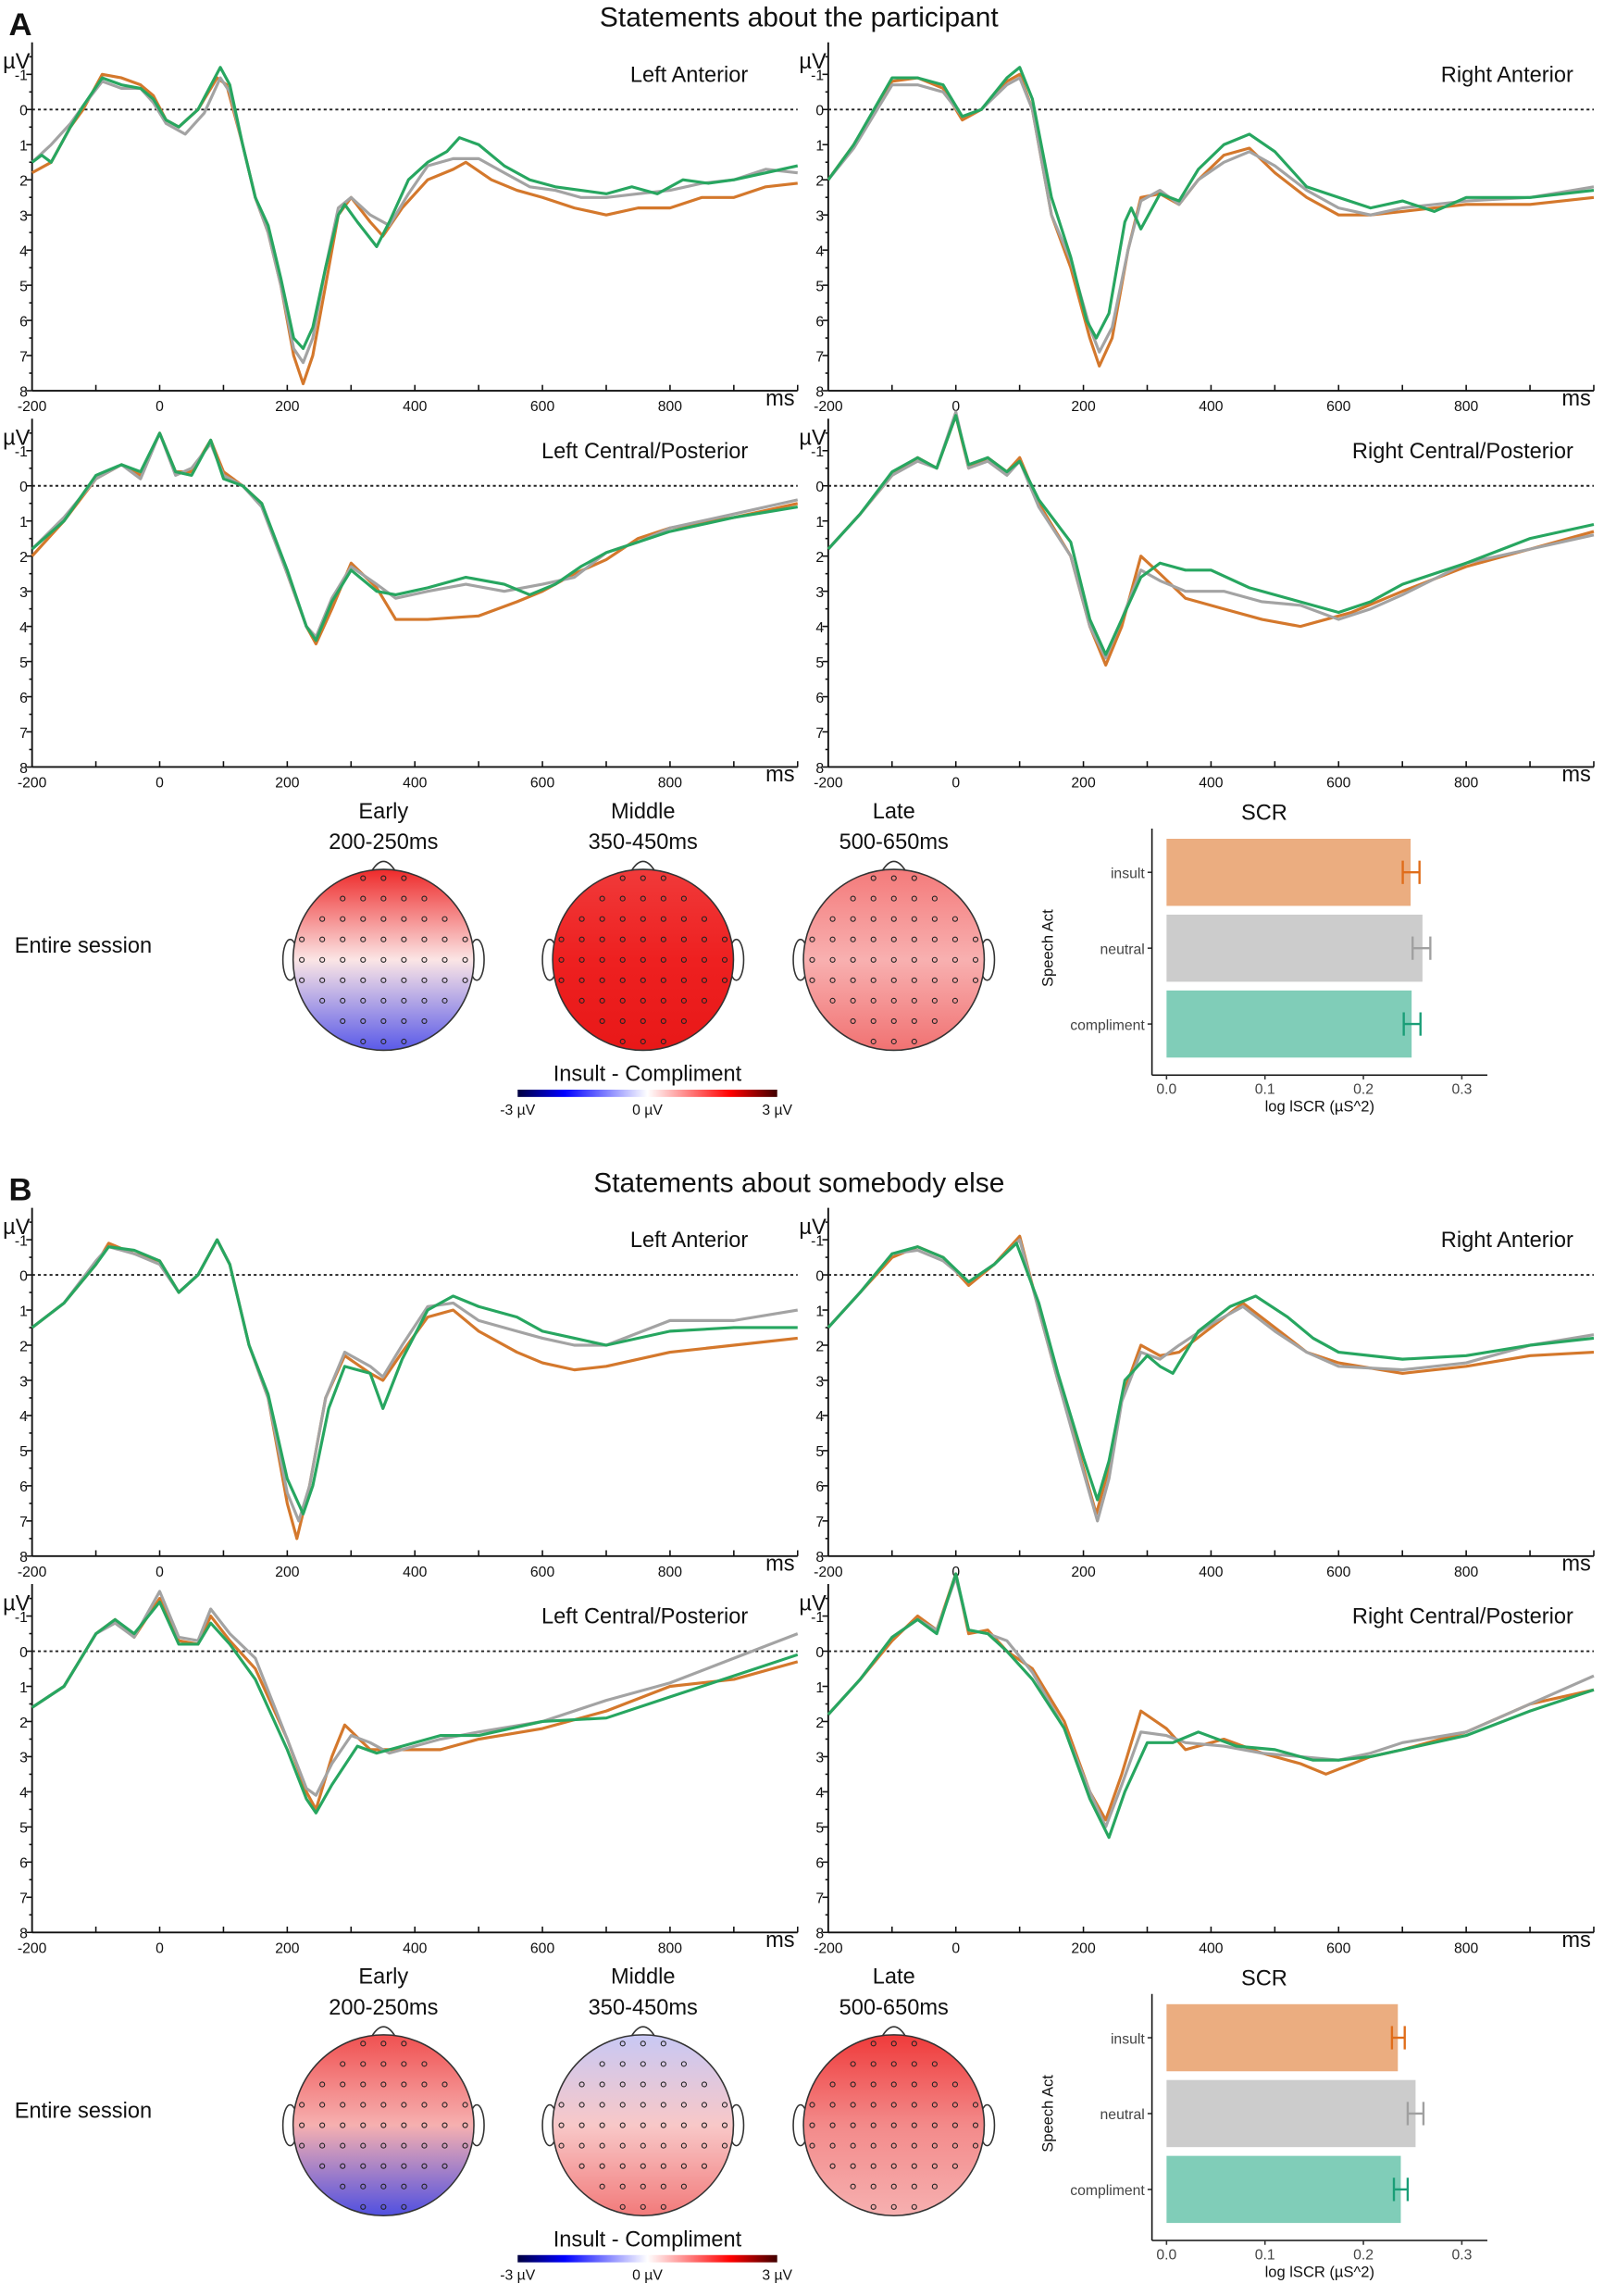  What do you see at coordinates (643, 812) in the screenshot?
I see `window-name: Middle` at bounding box center [643, 812].